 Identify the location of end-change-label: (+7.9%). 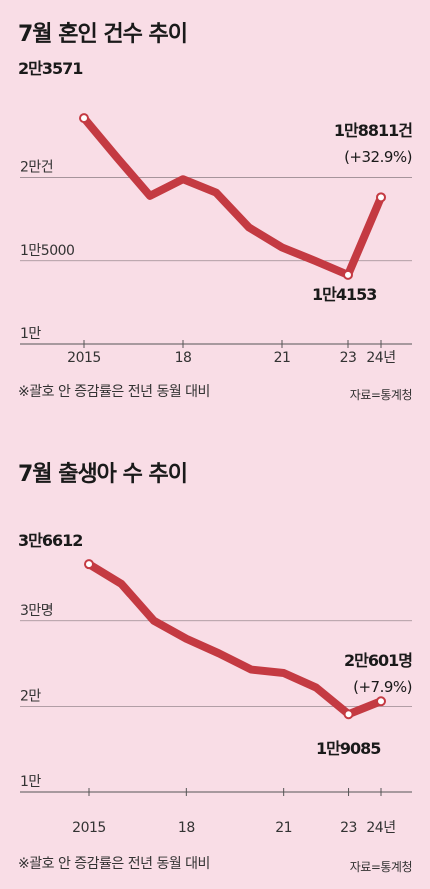
(382, 687).